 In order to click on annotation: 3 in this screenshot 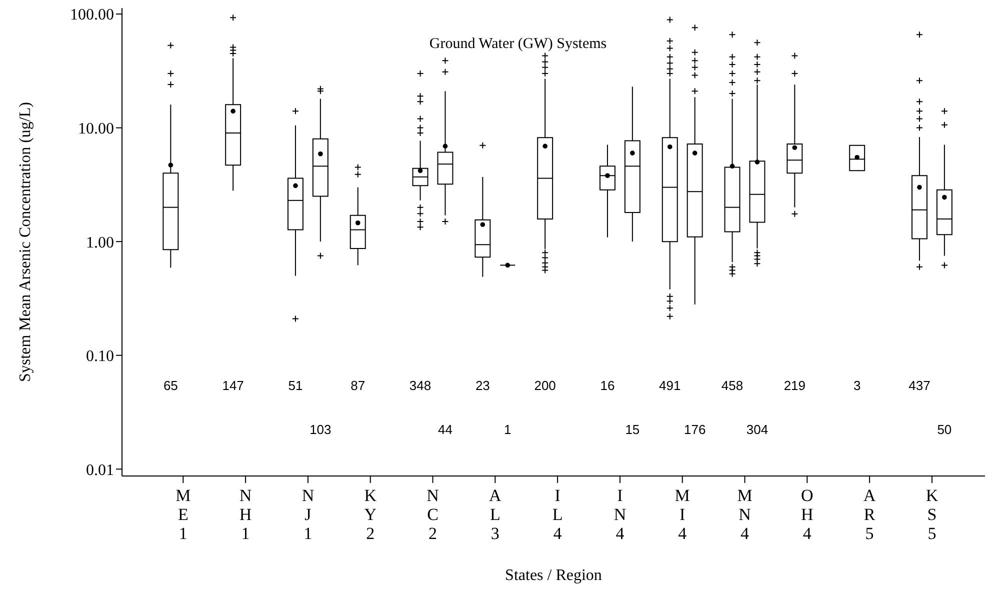, I will do `click(857, 385)`.